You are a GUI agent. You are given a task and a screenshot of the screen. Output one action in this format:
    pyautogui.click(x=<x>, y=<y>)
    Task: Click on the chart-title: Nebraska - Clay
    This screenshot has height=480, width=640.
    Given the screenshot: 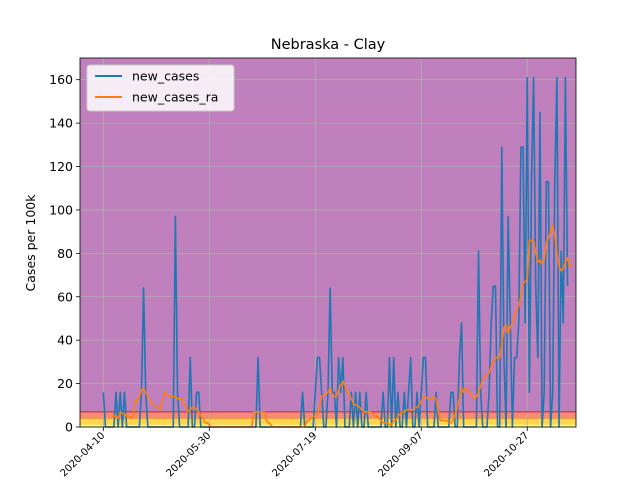 What is the action you would take?
    pyautogui.click(x=328, y=45)
    